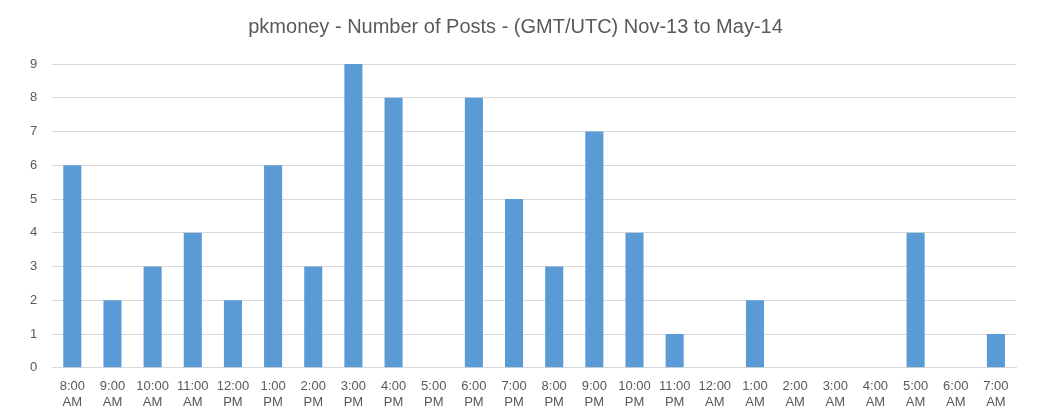 The width and height of the screenshot is (1051, 418). What do you see at coordinates (34, 266) in the screenshot?
I see `y-tick-label: 3` at bounding box center [34, 266].